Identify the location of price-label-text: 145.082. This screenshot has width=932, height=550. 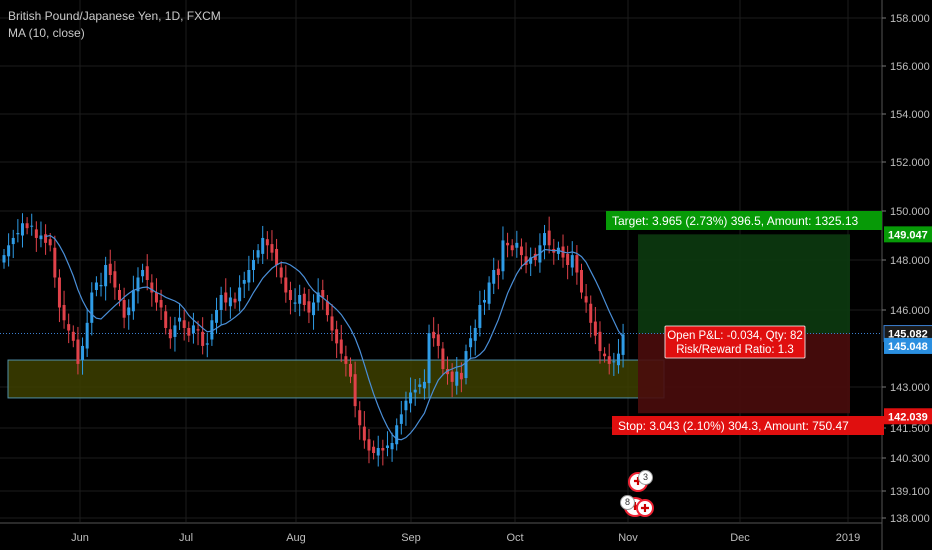
(908, 335).